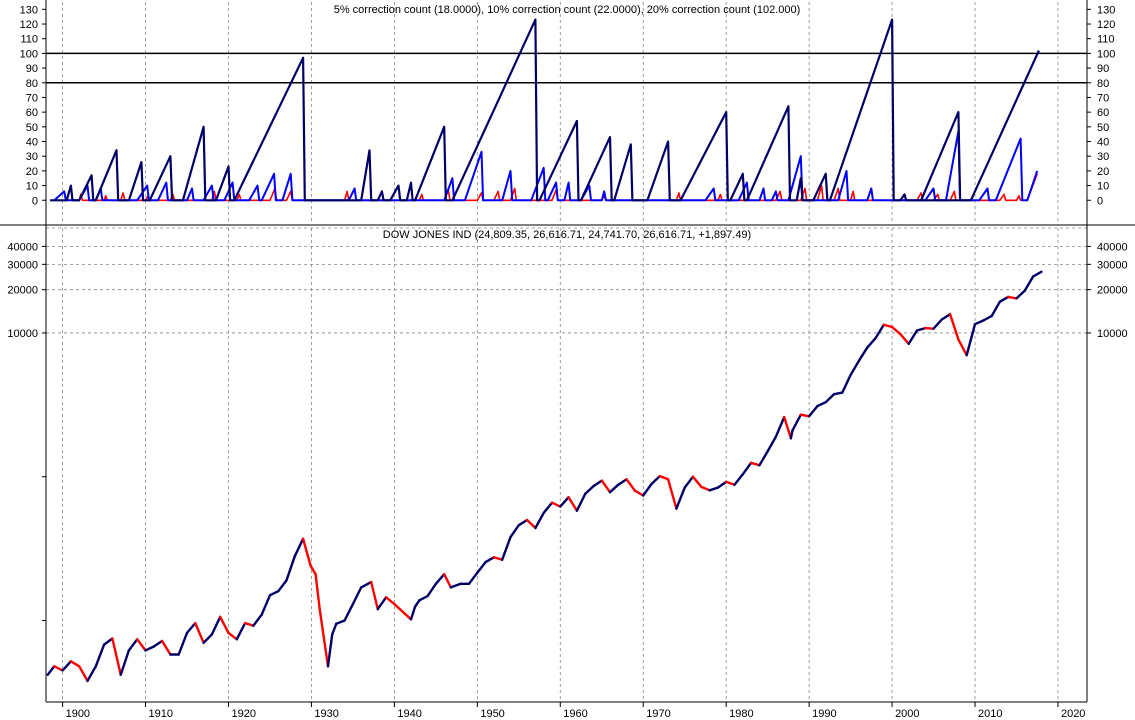  Describe the element at coordinates (1103, 69) in the screenshot. I see `top-right-tick-label: 90` at that location.